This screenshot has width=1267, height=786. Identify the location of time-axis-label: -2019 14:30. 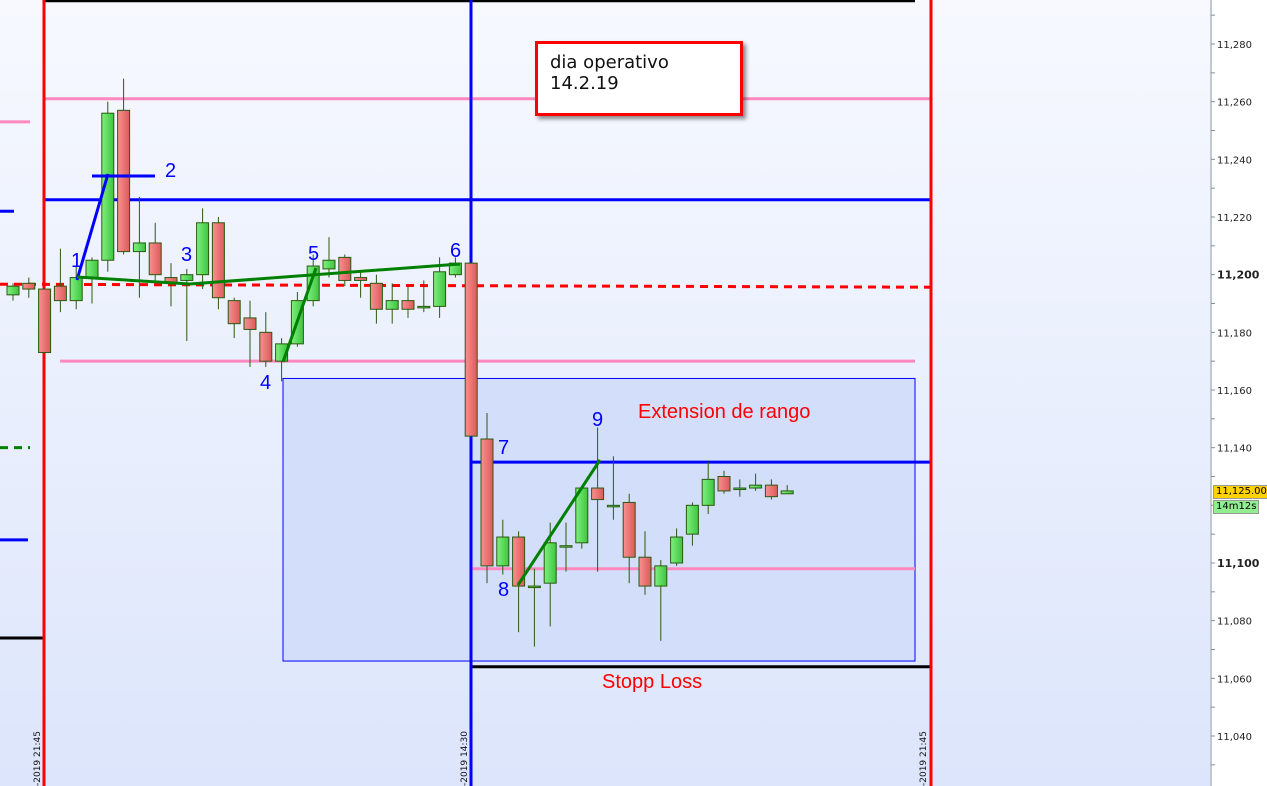
(465, 758).